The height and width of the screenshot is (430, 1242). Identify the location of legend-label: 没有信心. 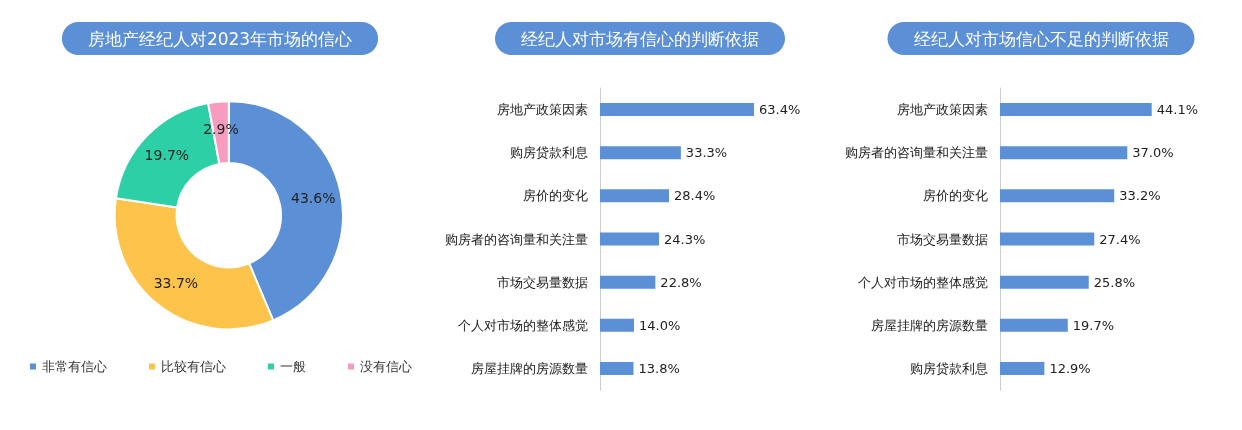
(386, 366).